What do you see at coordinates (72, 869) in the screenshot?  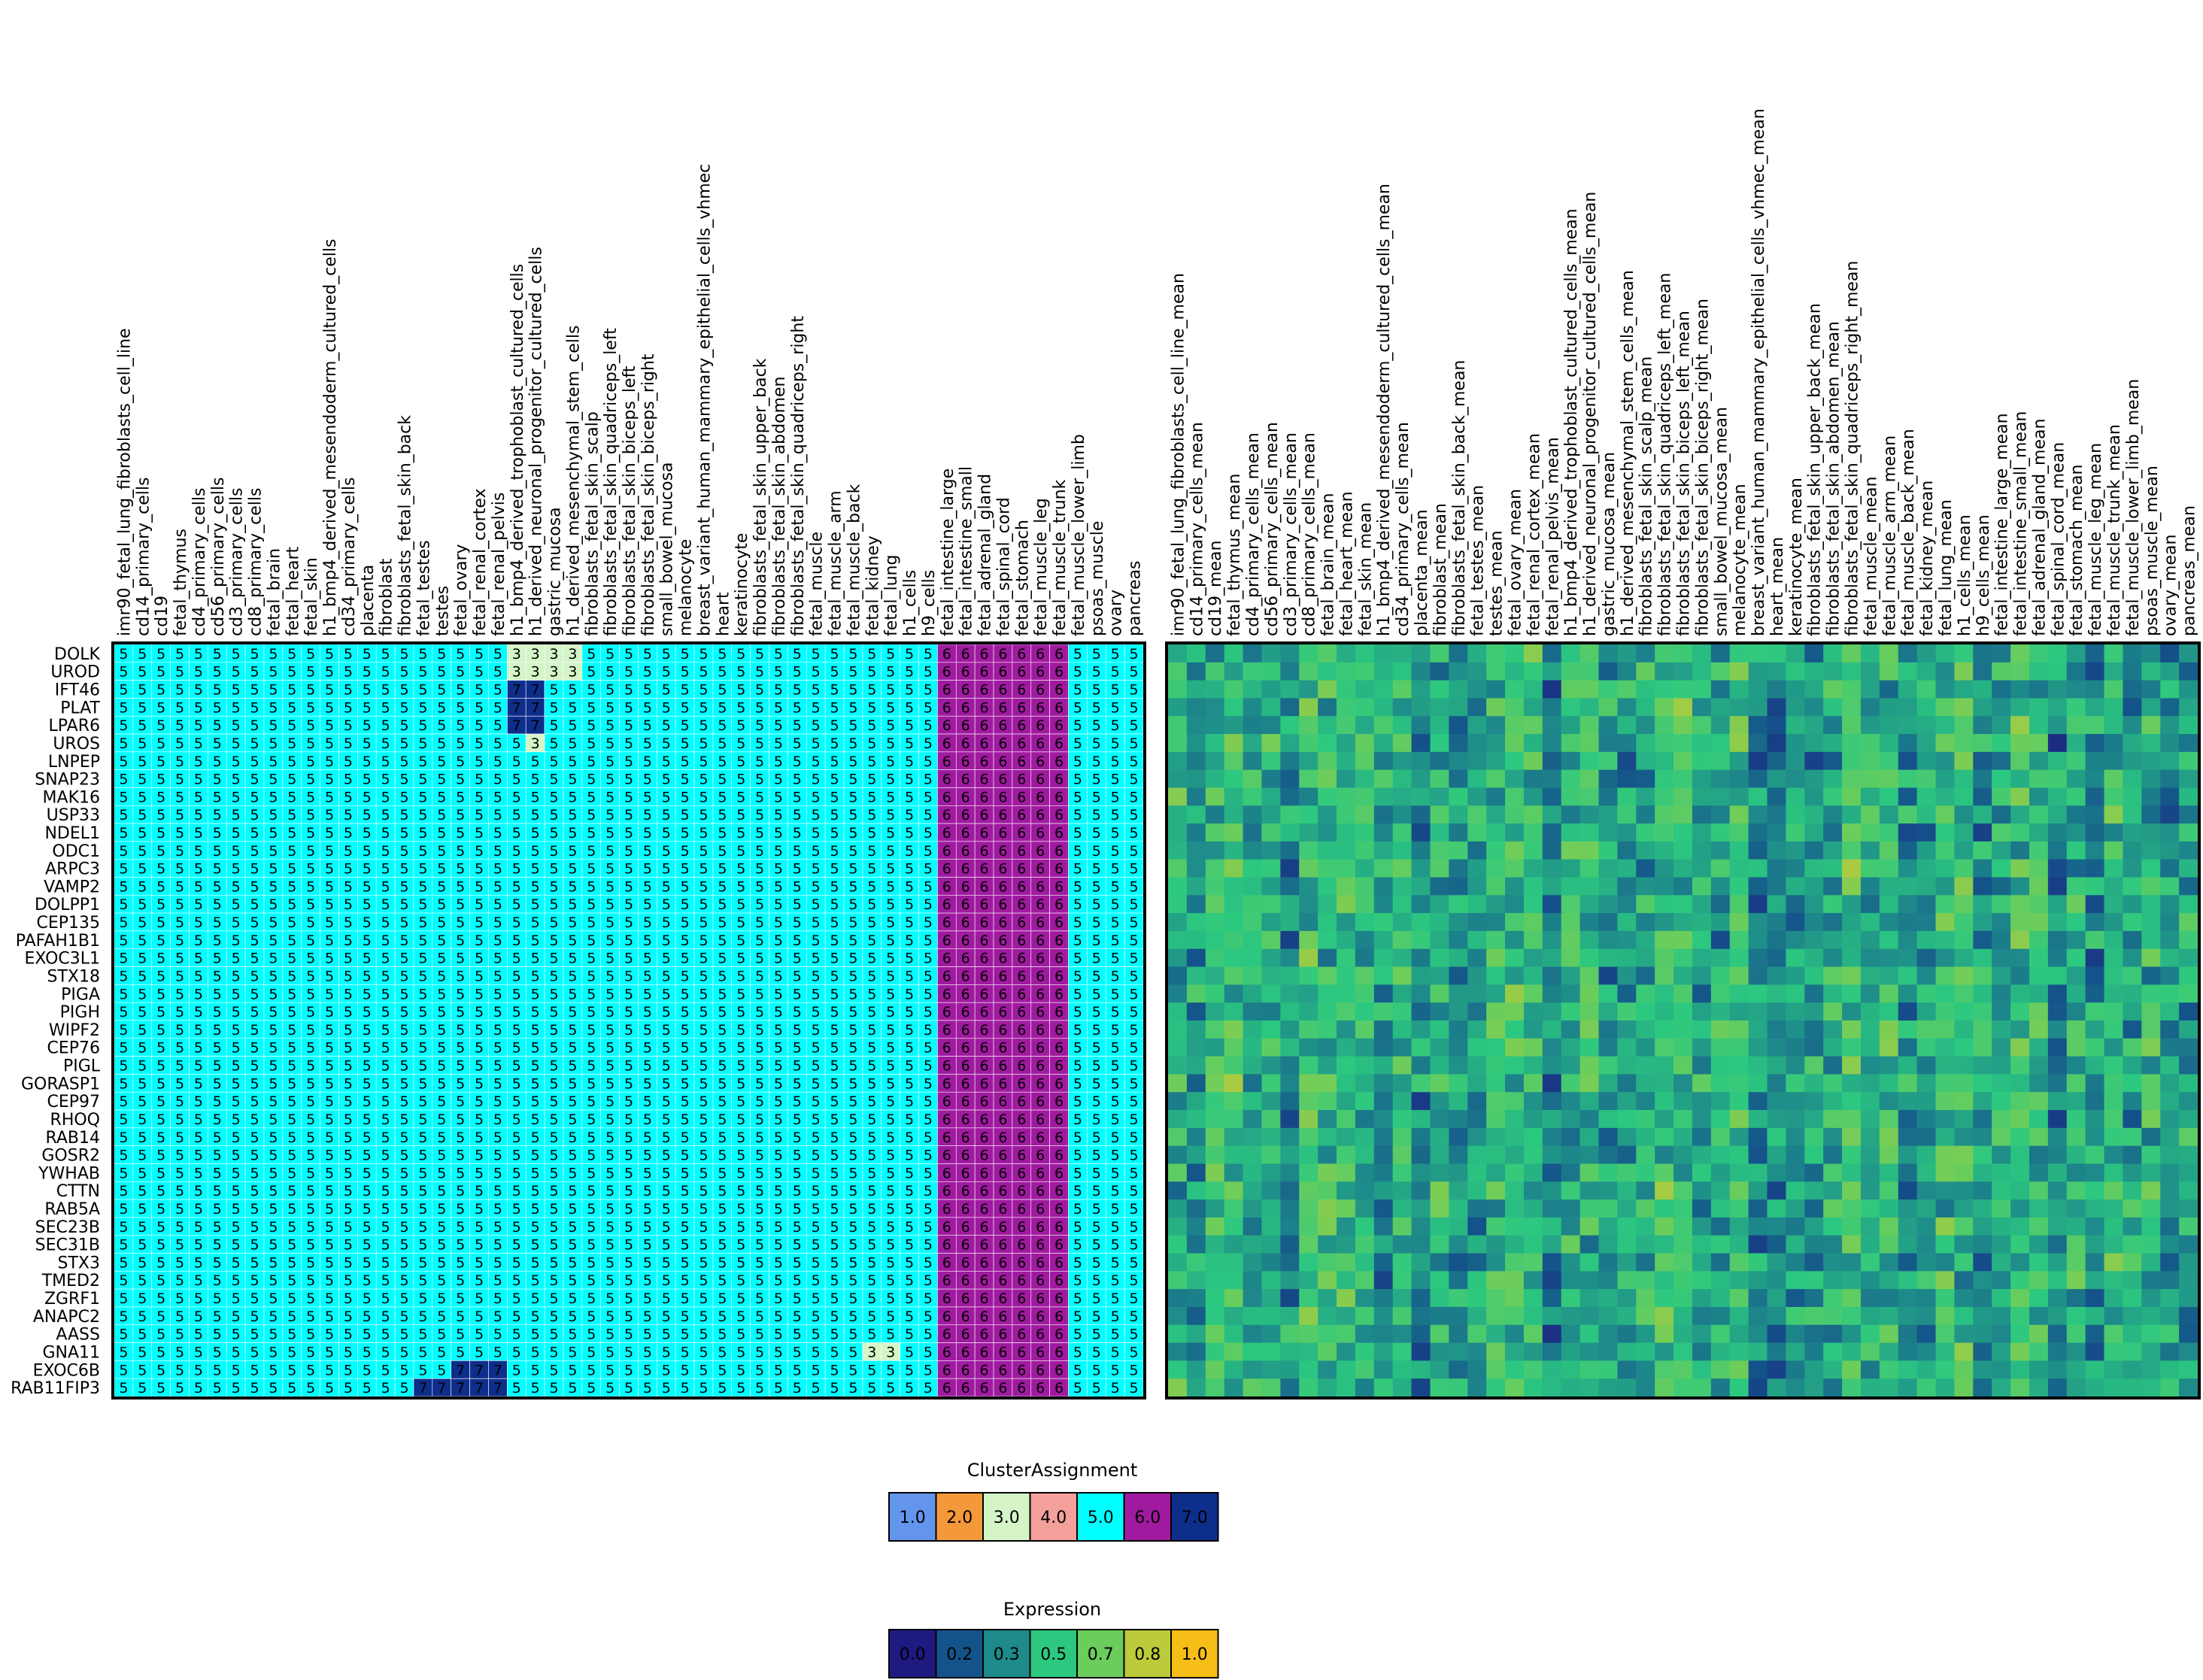 I see `row-label: ARPC3` at bounding box center [72, 869].